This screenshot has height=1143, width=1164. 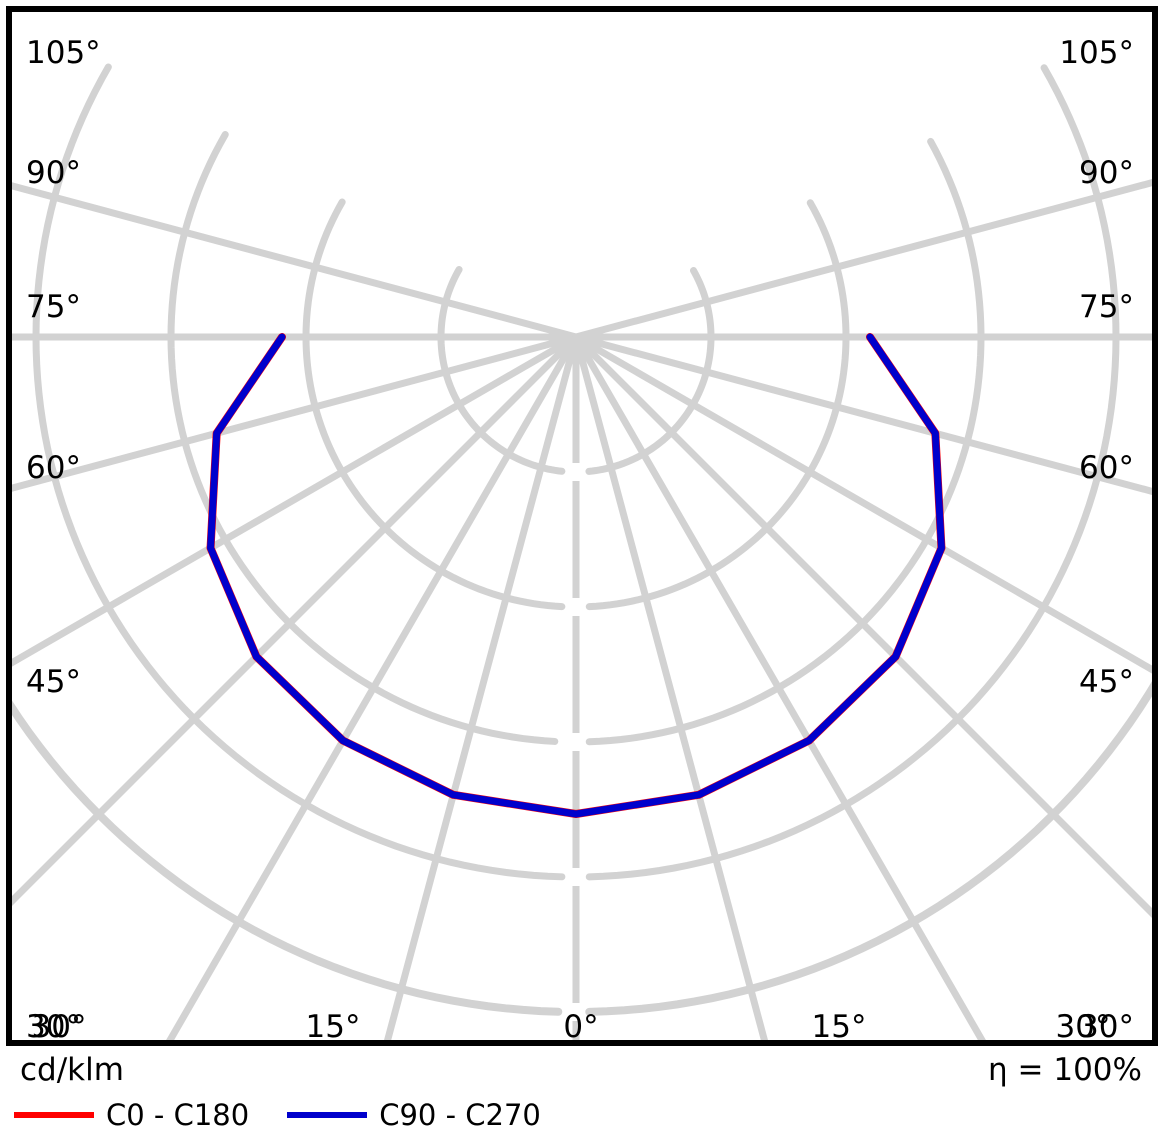 I want to click on legend-entry: C0 - C180, so click(x=131, y=1115).